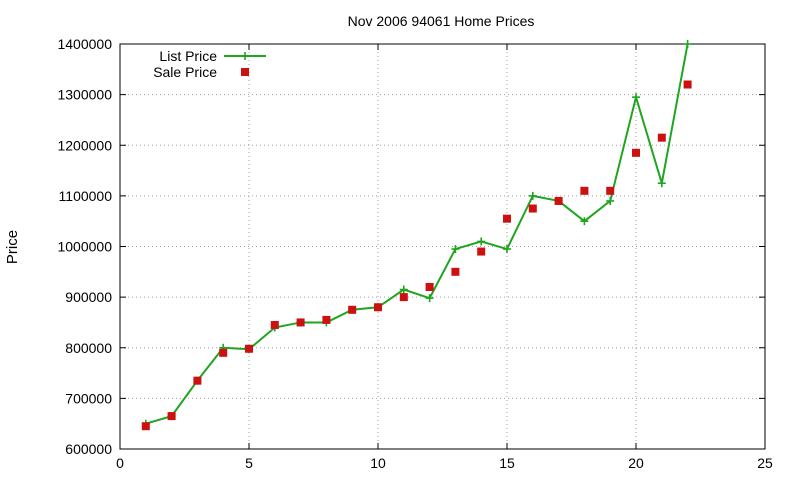  I want to click on x-tick-label: 0, so click(120, 463).